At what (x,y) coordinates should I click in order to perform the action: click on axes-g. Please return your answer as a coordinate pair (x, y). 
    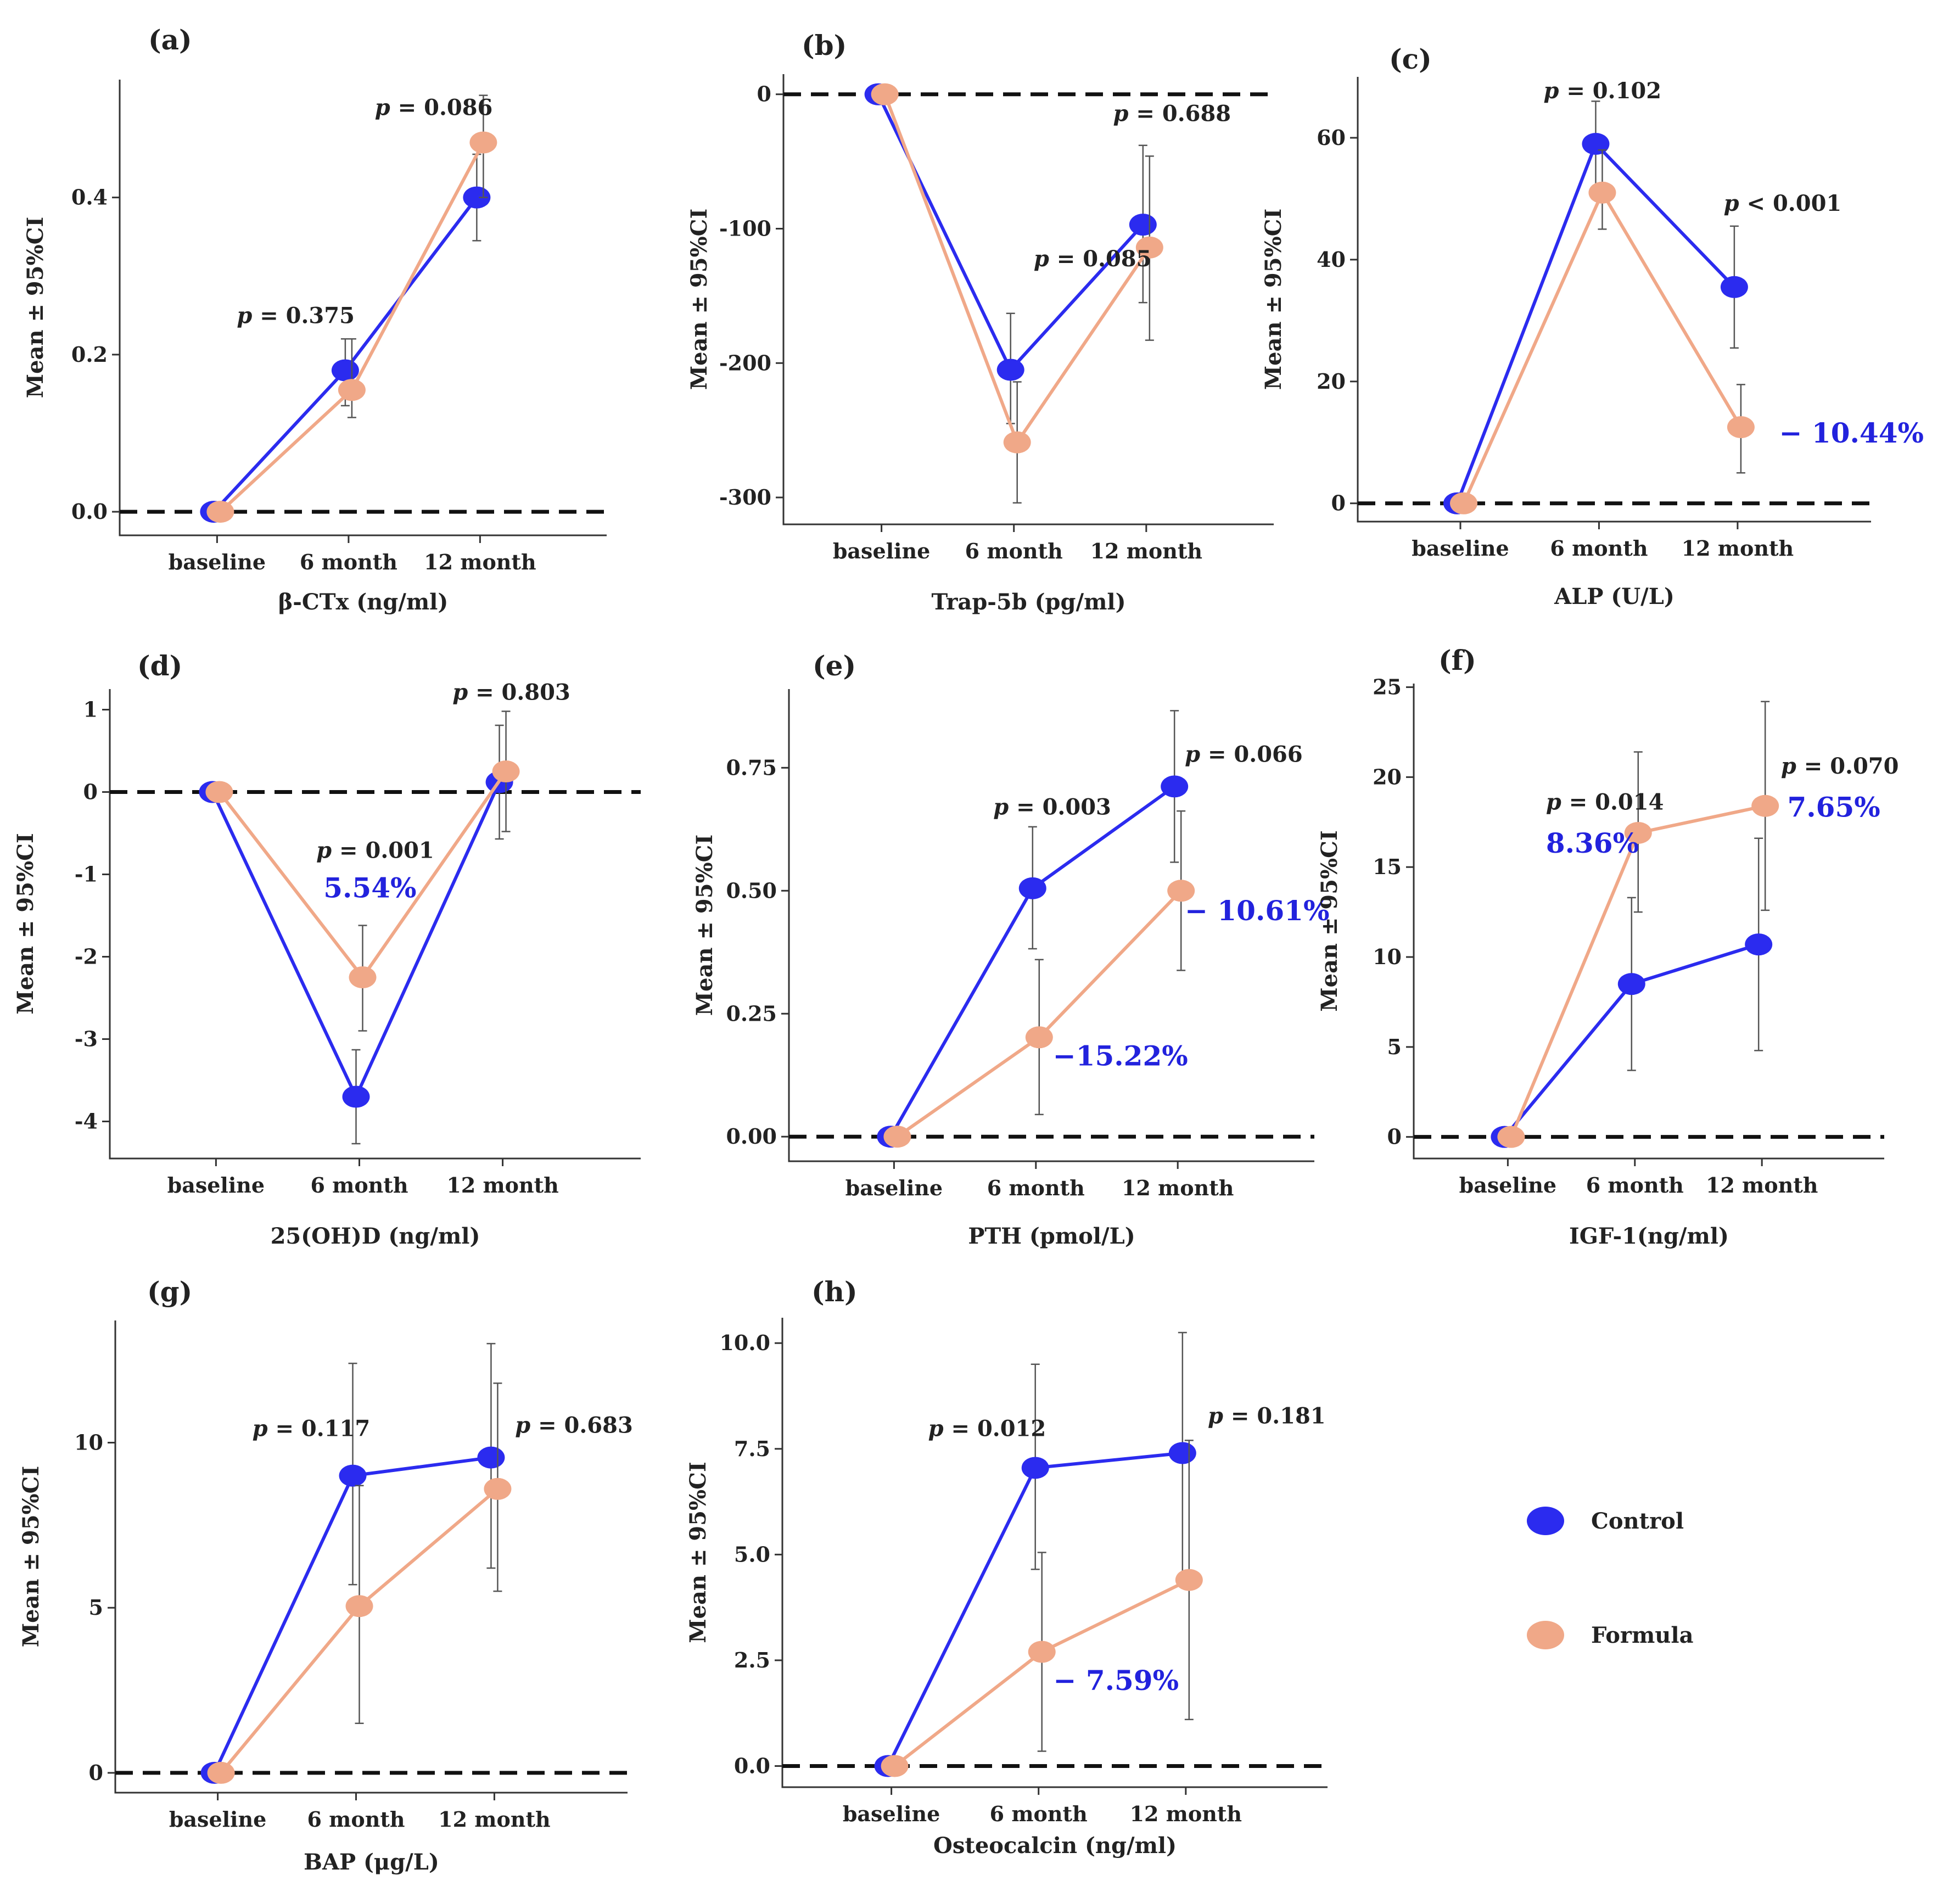
    Looking at the image, I should click on (371, 1557).